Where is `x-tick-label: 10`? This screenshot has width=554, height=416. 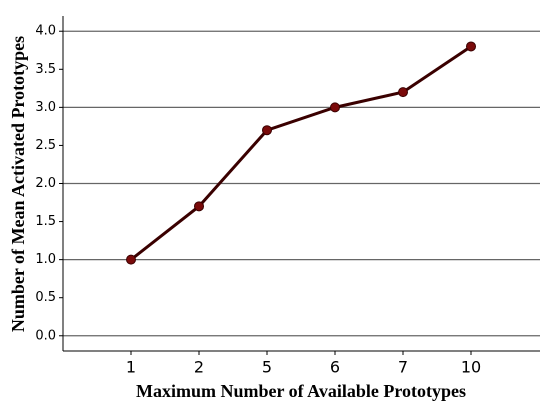 x-tick-label: 10 is located at coordinates (471, 367).